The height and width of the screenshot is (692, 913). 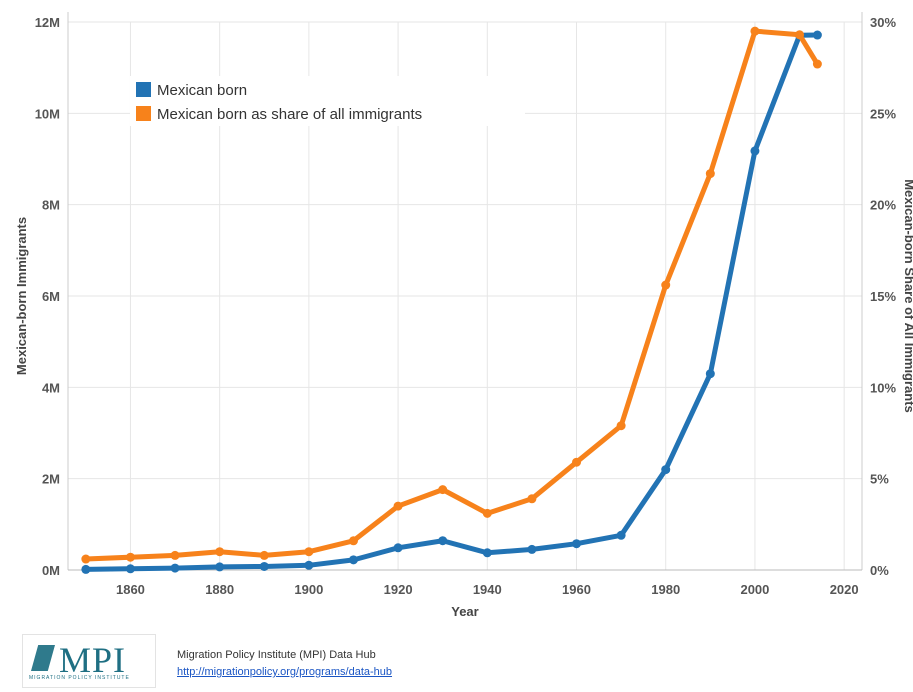 I want to click on logo-text: MPI, so click(x=93, y=660).